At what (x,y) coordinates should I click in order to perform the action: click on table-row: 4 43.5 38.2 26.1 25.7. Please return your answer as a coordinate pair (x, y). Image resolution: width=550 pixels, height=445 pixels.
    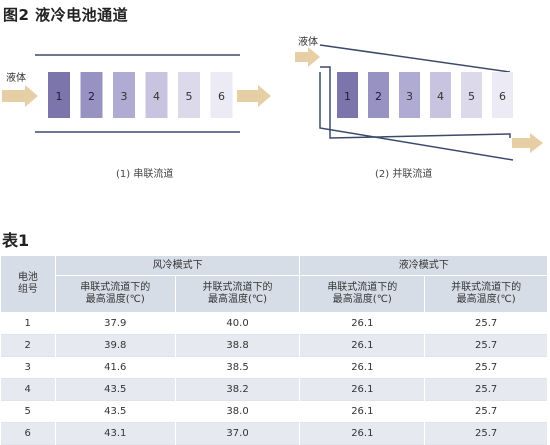
    Looking at the image, I should click on (274, 389).